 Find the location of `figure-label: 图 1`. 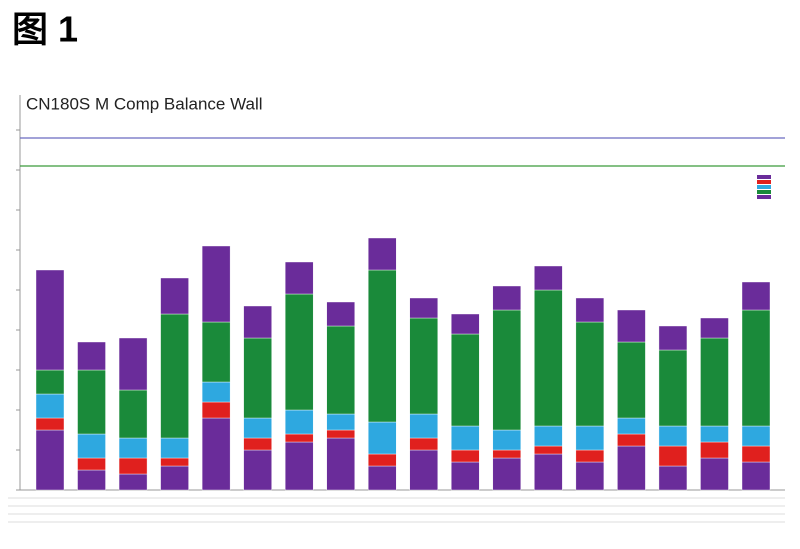

figure-label: 图 1 is located at coordinates (45, 29).